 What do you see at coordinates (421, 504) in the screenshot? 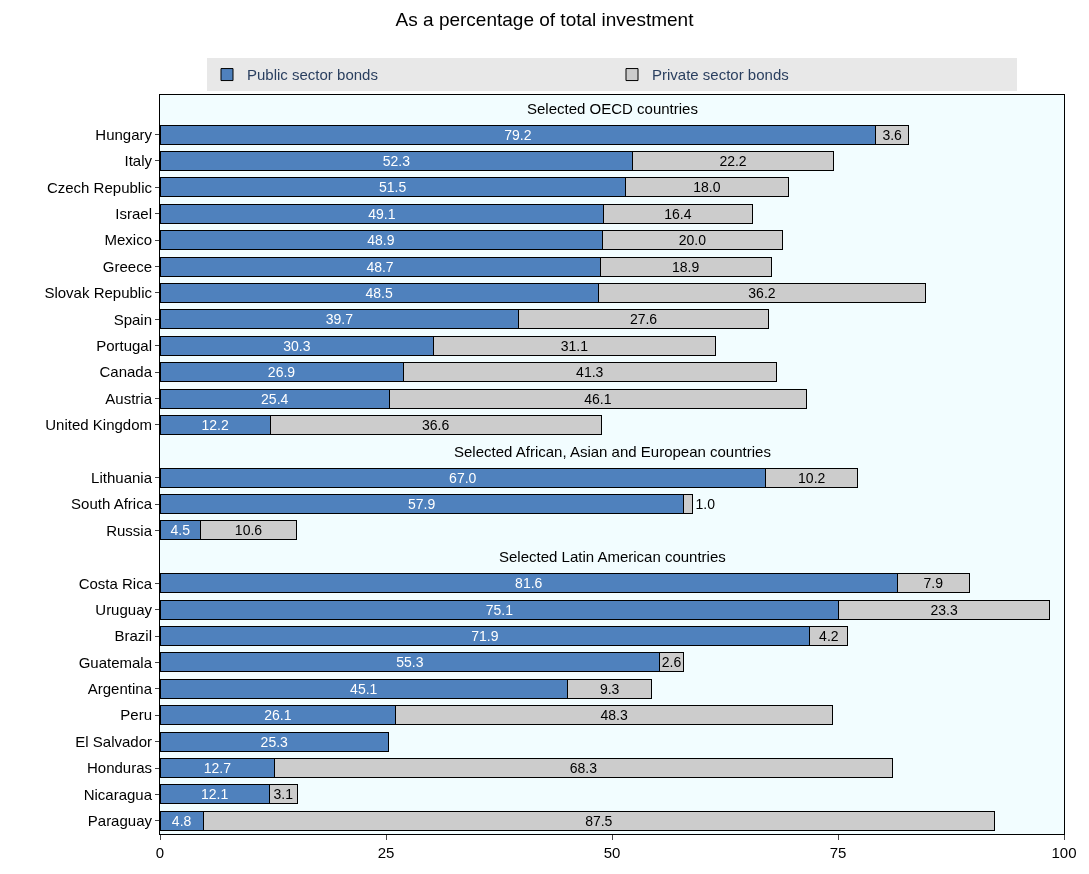
I see `data-label: 57.9` at bounding box center [421, 504].